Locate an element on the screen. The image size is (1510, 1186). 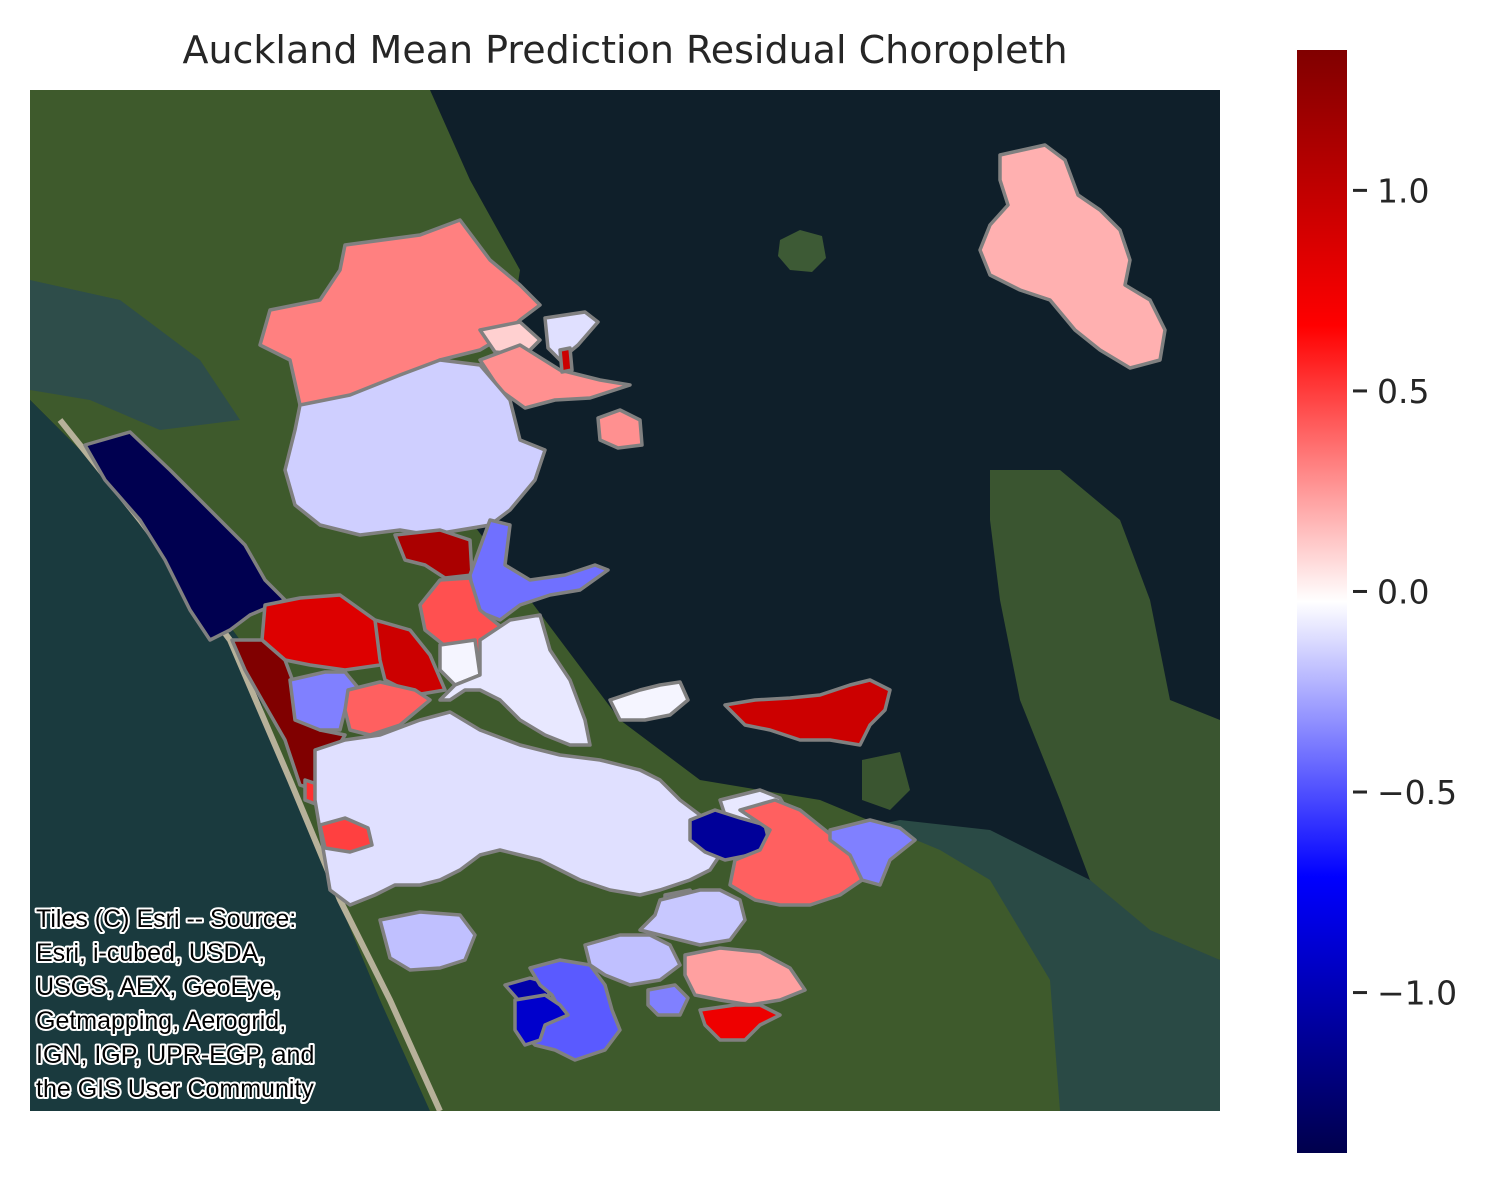
region-manukau is located at coordinates (692, 917).